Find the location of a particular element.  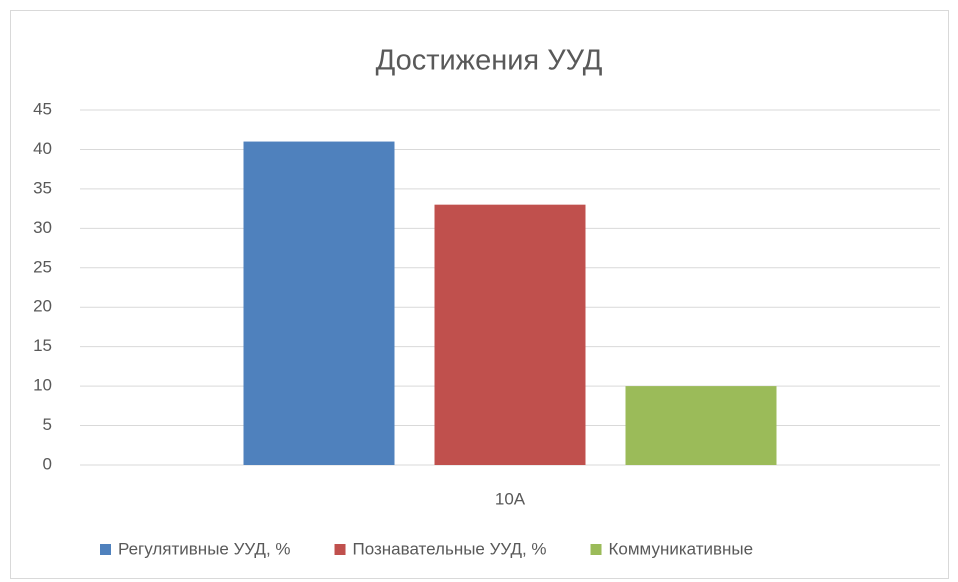

legend-label: Познавательные УУД, % is located at coordinates (450, 548).